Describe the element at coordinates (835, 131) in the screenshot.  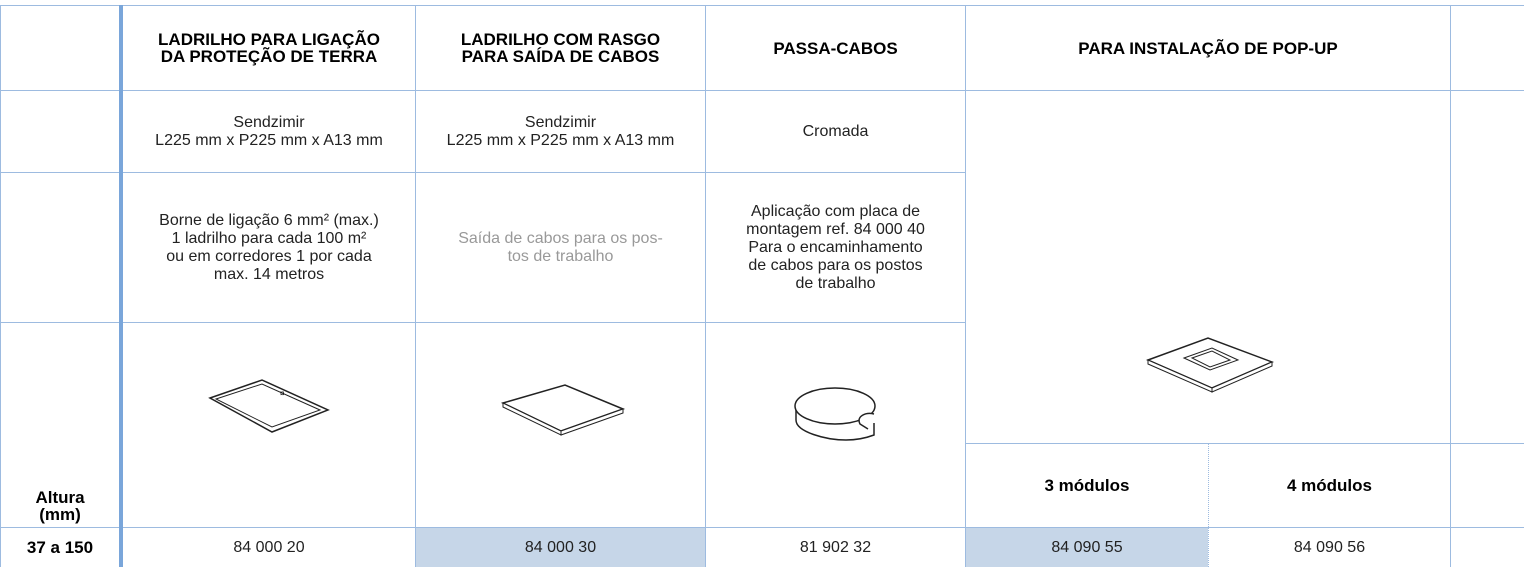
I see `material: Cromada` at that location.